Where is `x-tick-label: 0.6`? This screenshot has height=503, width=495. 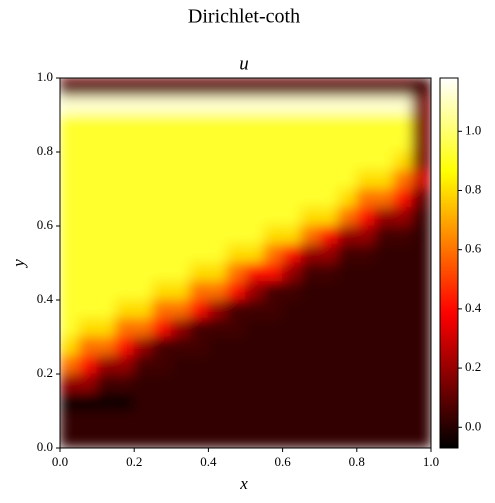
x-tick-label: 0.6 is located at coordinates (282, 461).